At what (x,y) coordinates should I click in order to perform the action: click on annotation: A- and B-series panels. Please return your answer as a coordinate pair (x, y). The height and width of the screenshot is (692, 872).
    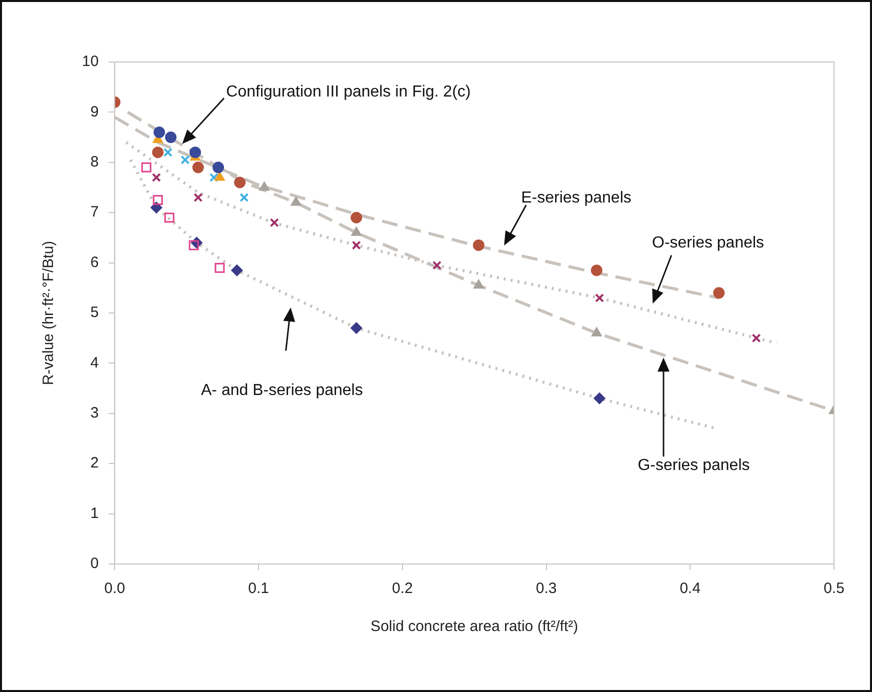
    Looking at the image, I should click on (282, 391).